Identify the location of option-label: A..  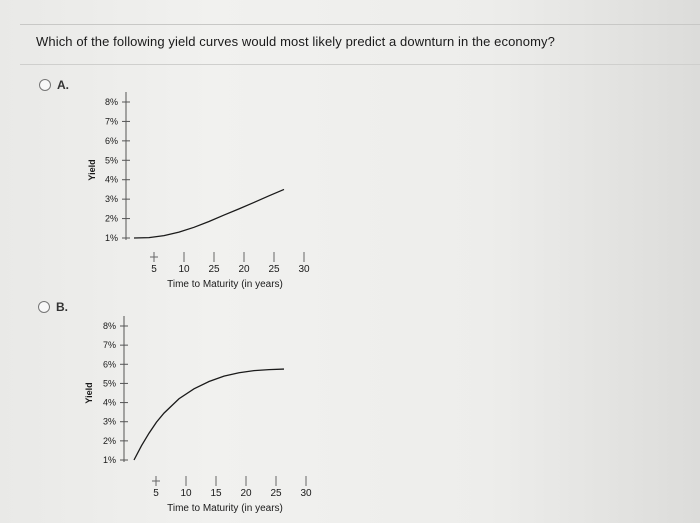
(63, 85).